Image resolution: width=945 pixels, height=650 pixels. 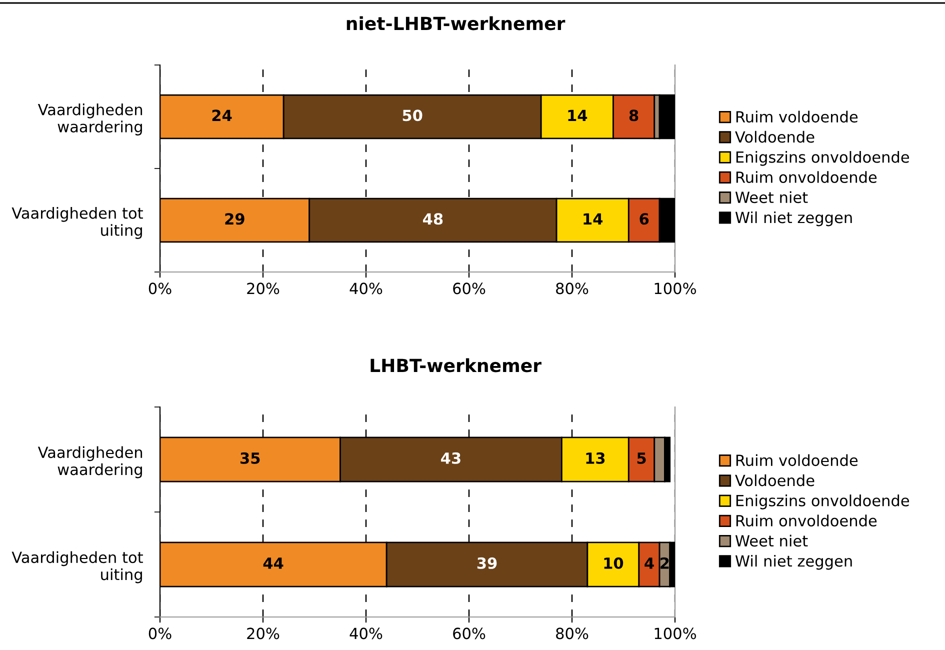 I want to click on data-label: 10, so click(x=614, y=563).